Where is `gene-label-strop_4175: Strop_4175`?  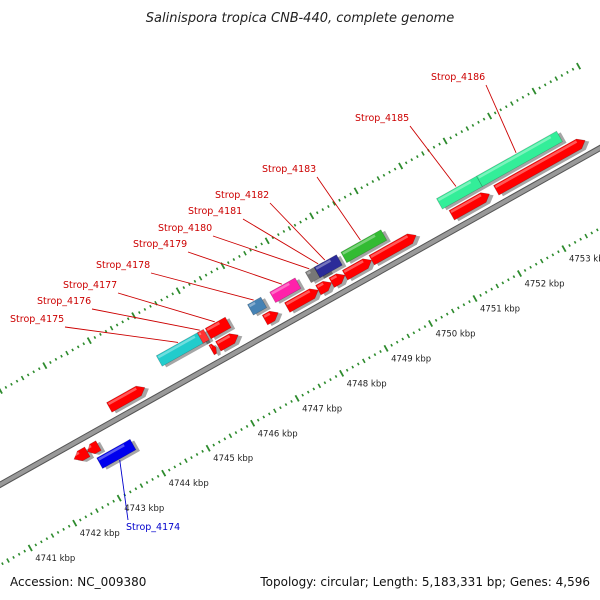 gene-label-strop_4175: Strop_4175 is located at coordinates (37, 319).